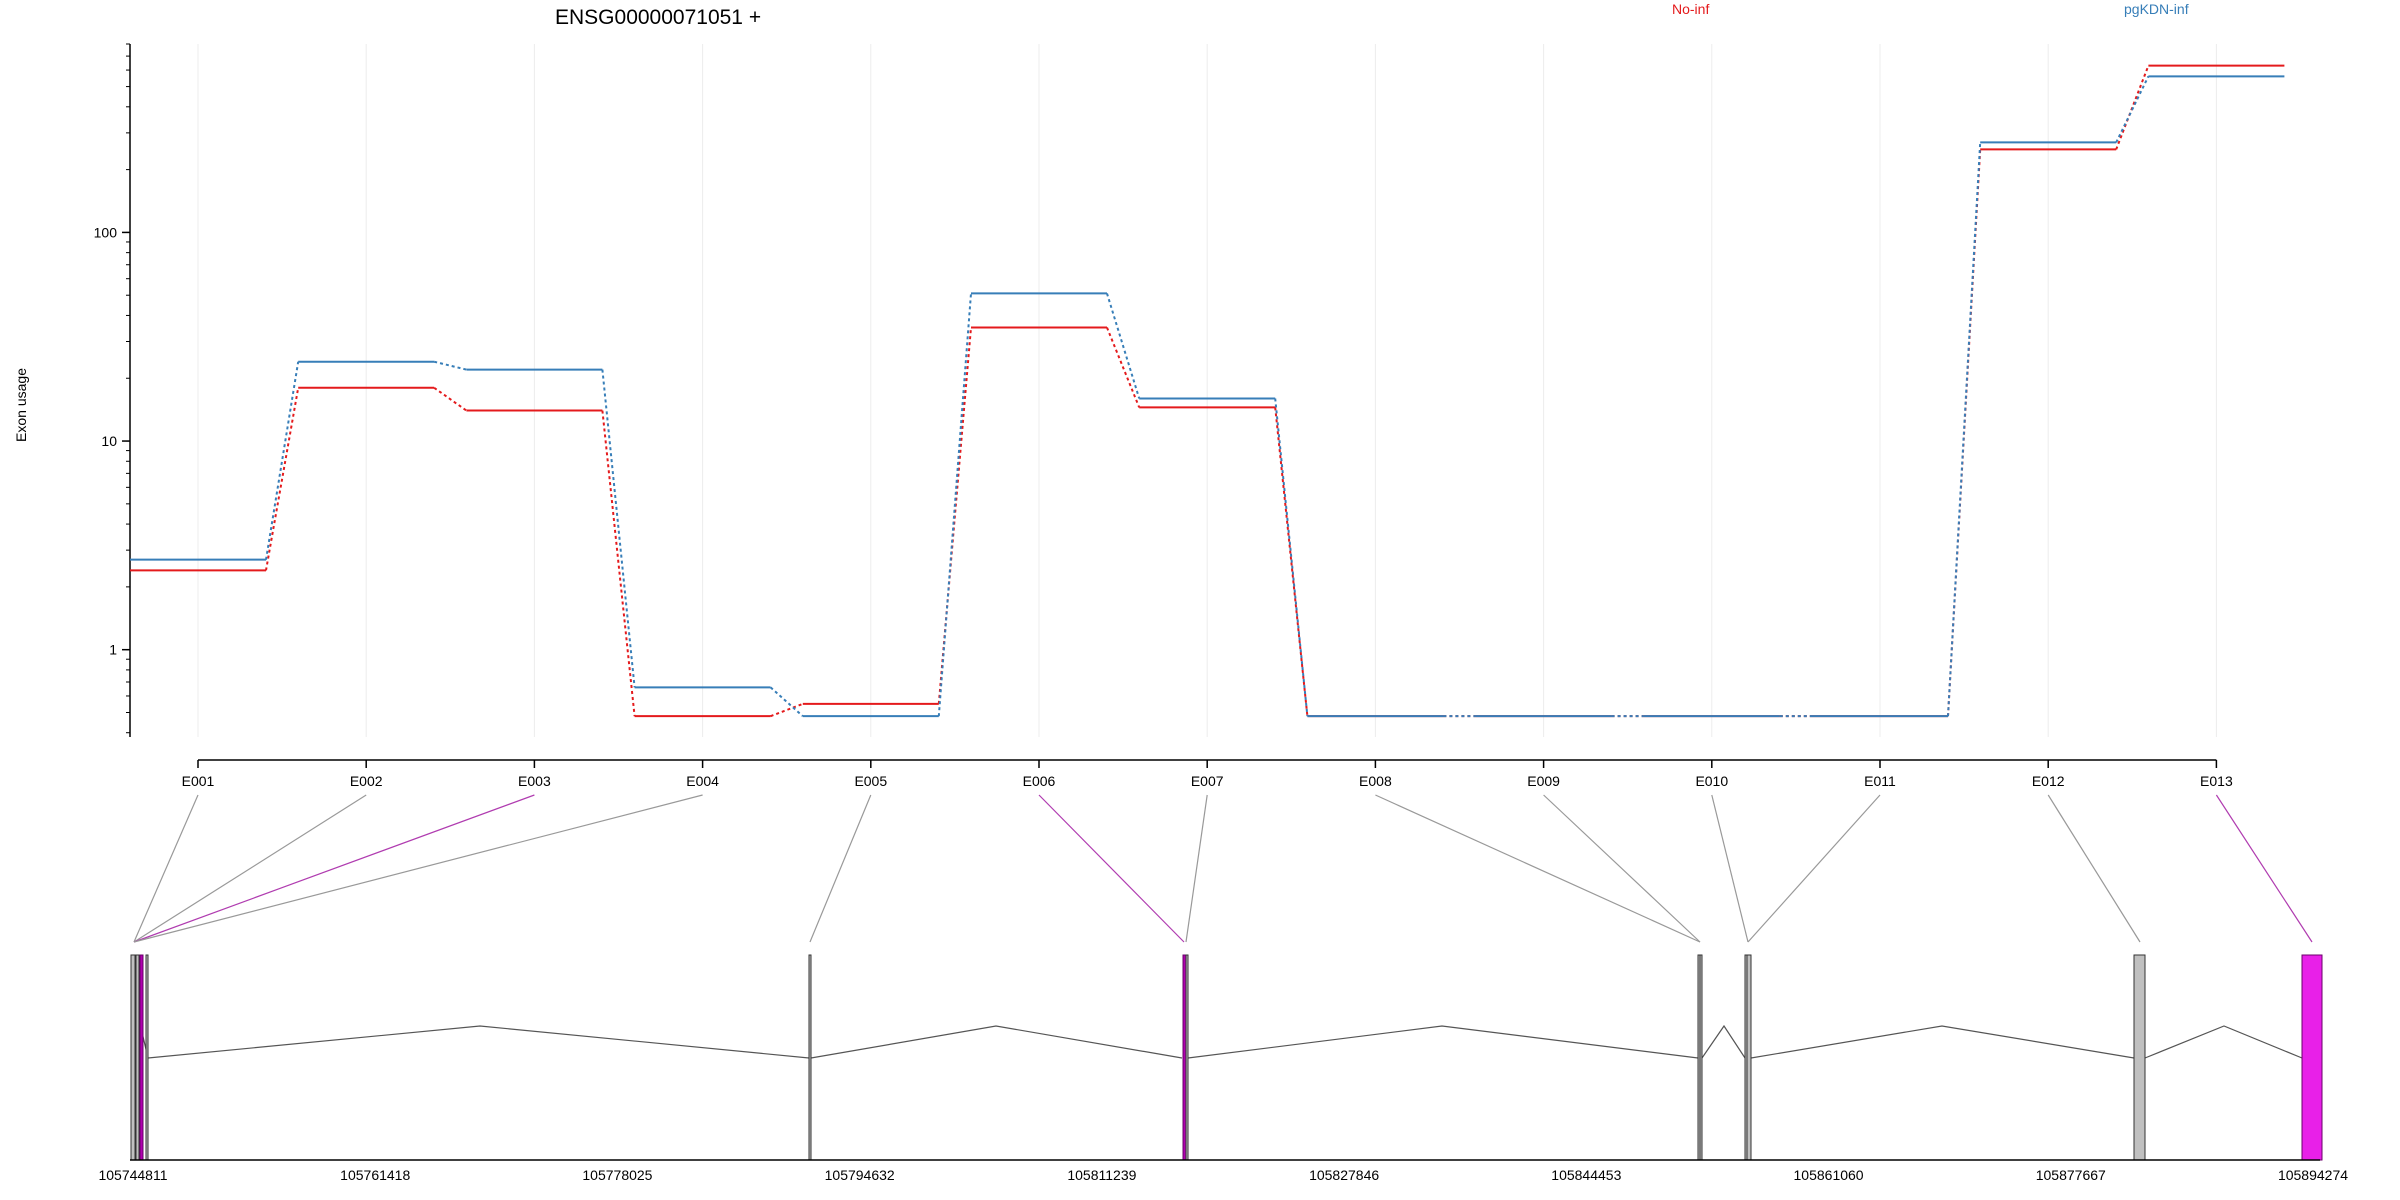  I want to click on genomic-tick-label: 105744811, so click(132, 1175).